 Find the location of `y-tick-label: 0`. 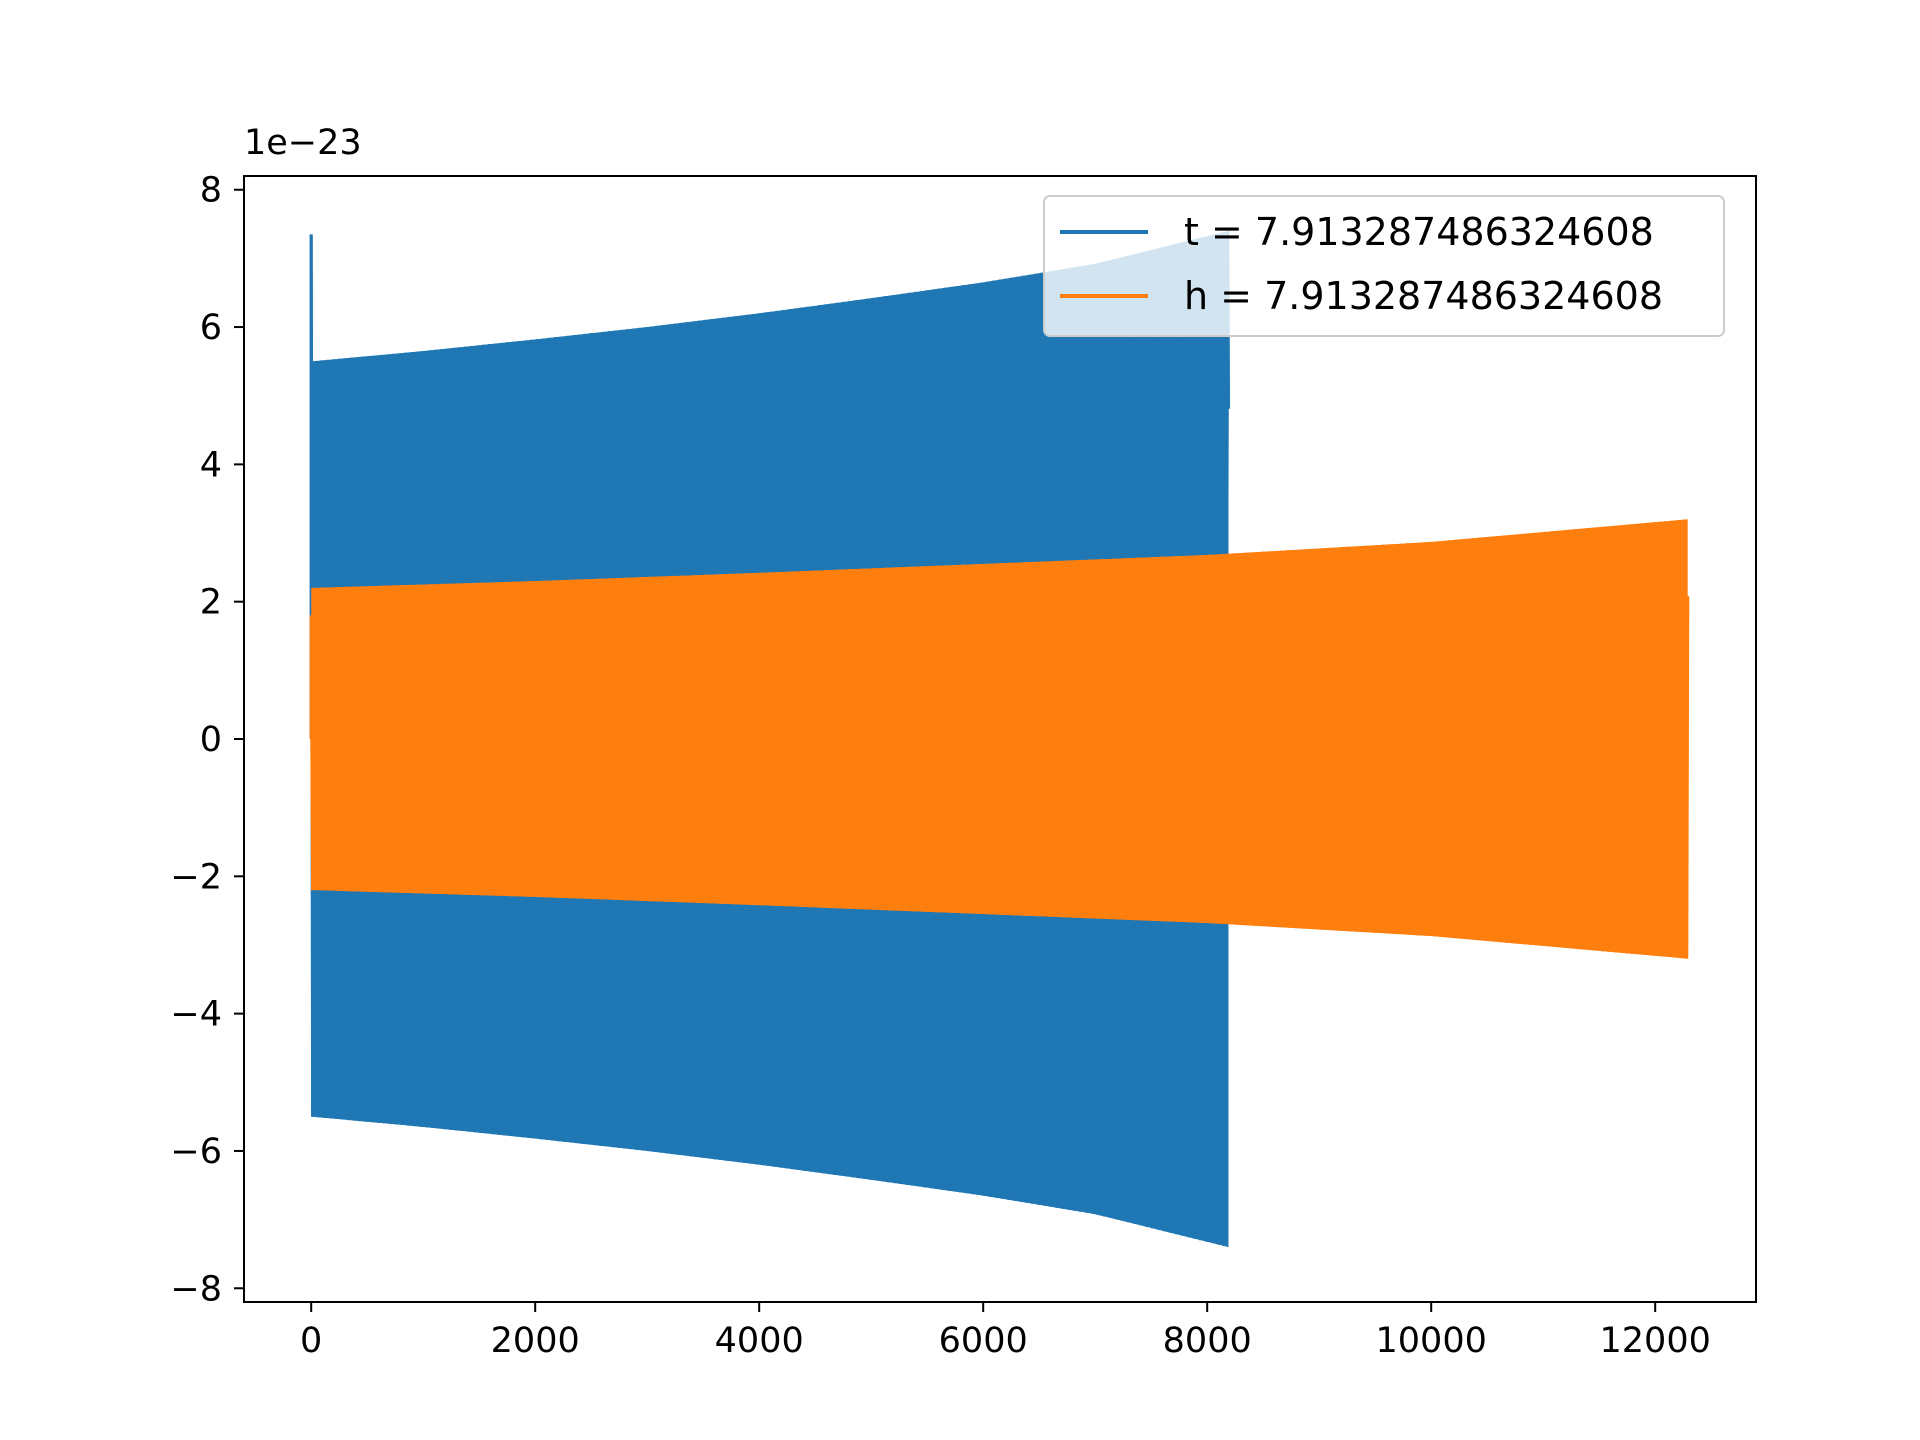

y-tick-label: 0 is located at coordinates (211, 740).